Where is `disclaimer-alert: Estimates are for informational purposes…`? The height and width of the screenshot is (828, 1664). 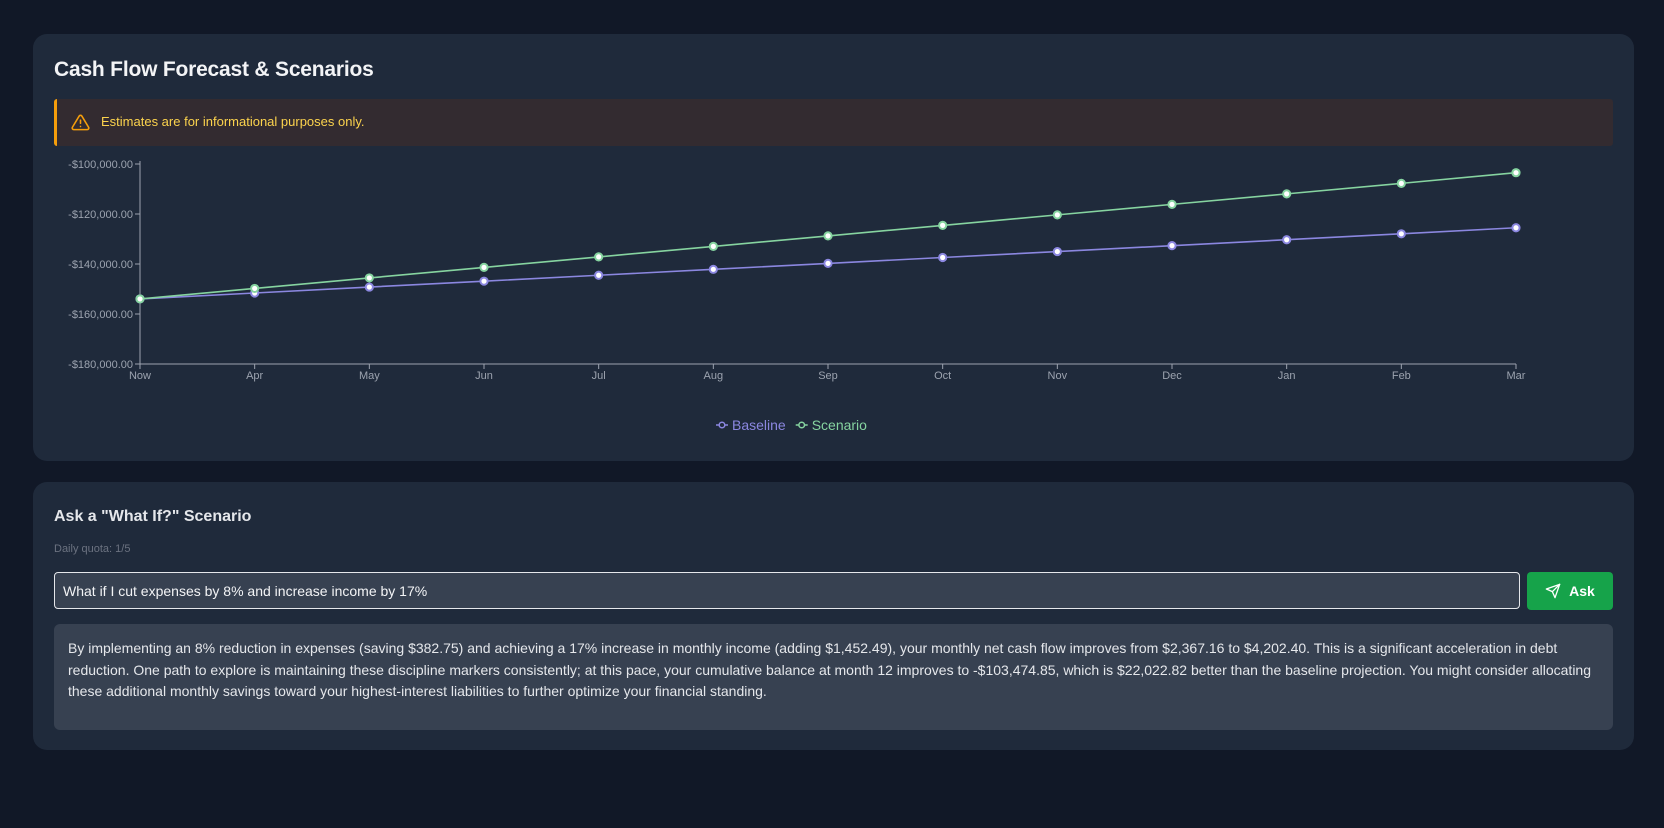
disclaimer-alert: Estimates are for informational purposes… is located at coordinates (833, 122).